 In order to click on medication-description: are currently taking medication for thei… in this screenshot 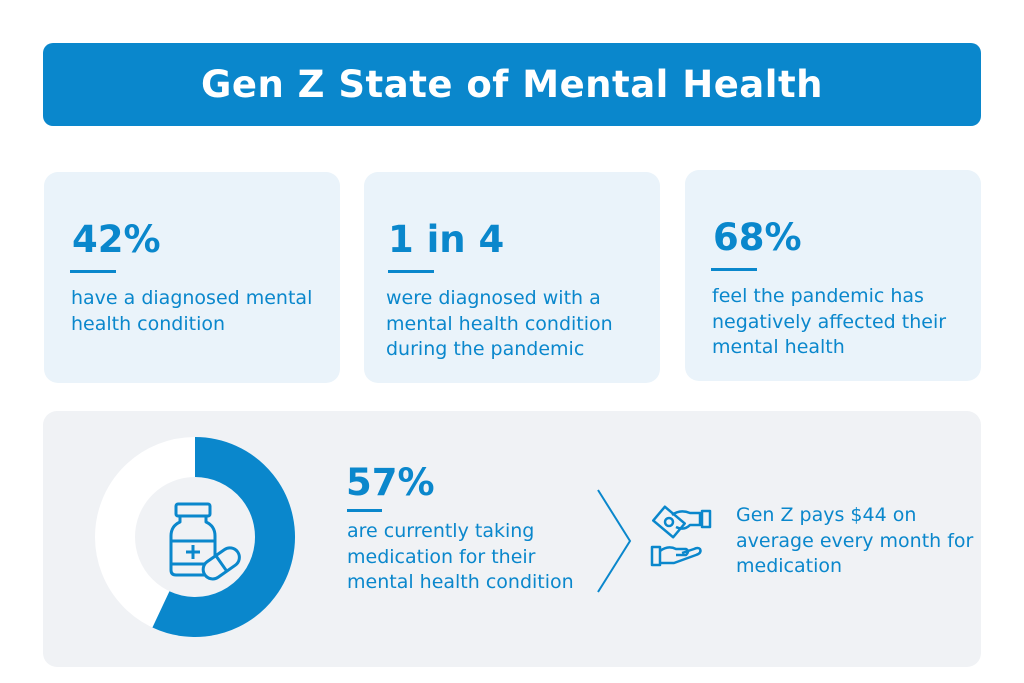, I will do `click(460, 556)`.